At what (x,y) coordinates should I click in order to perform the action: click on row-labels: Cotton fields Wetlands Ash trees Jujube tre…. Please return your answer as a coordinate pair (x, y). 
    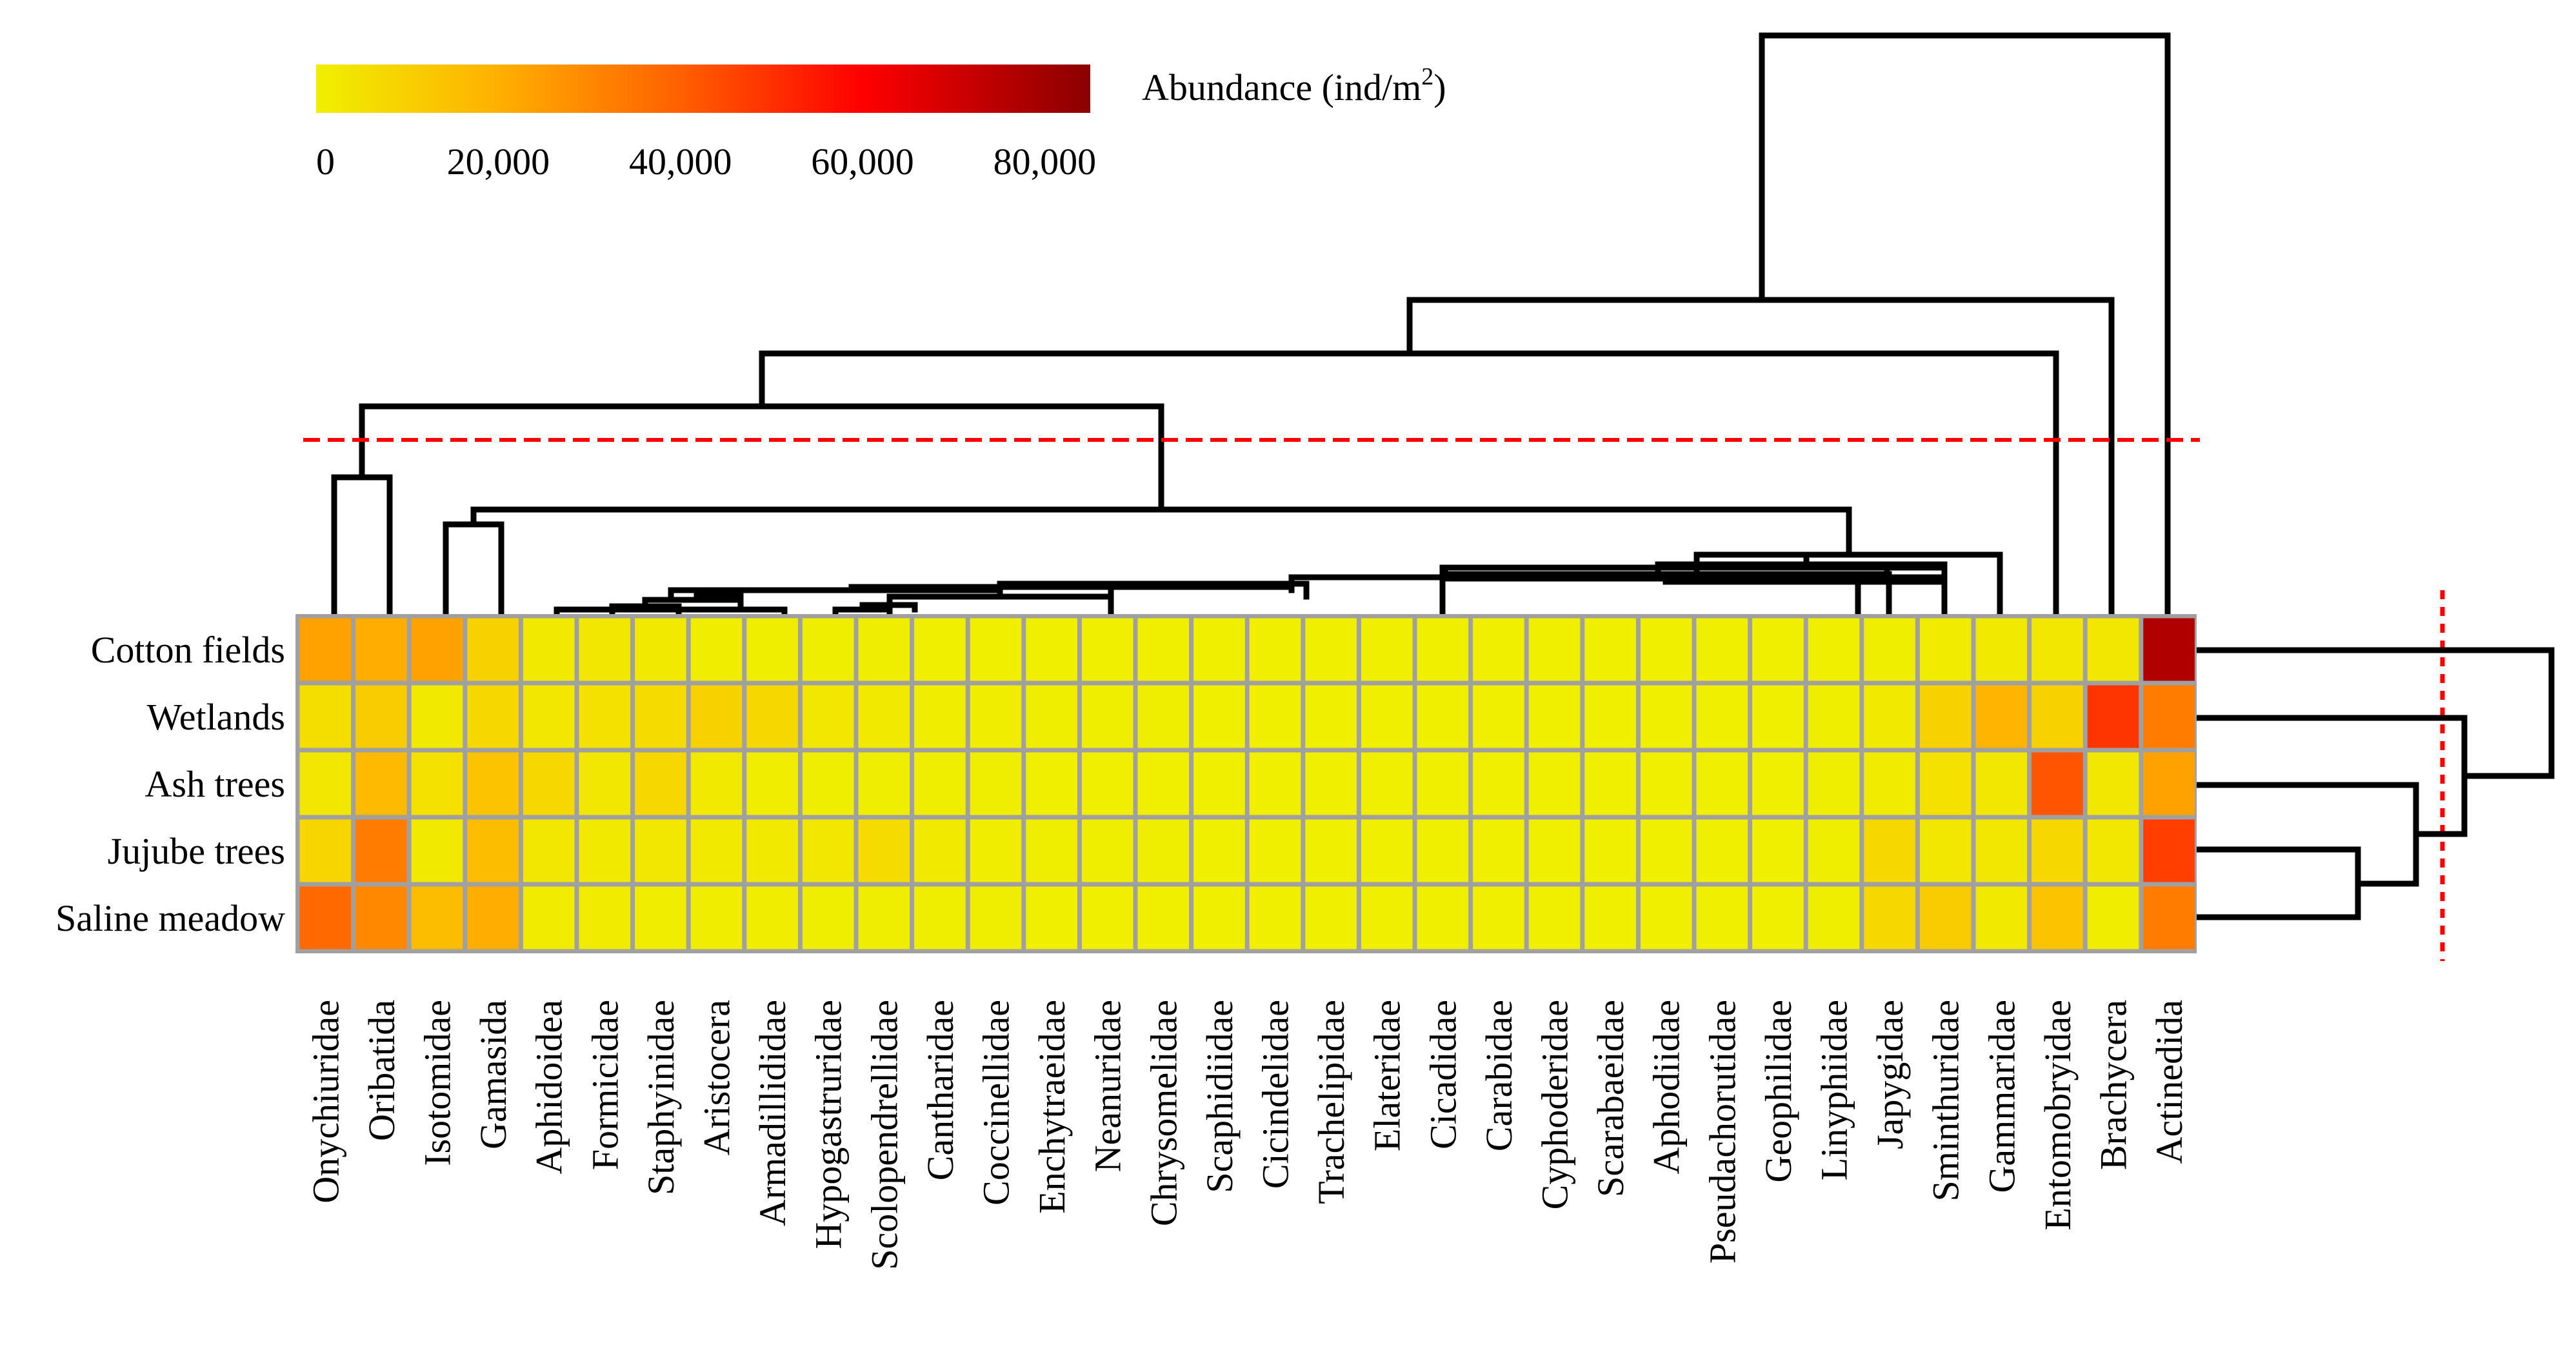
    Looking at the image, I should click on (170, 784).